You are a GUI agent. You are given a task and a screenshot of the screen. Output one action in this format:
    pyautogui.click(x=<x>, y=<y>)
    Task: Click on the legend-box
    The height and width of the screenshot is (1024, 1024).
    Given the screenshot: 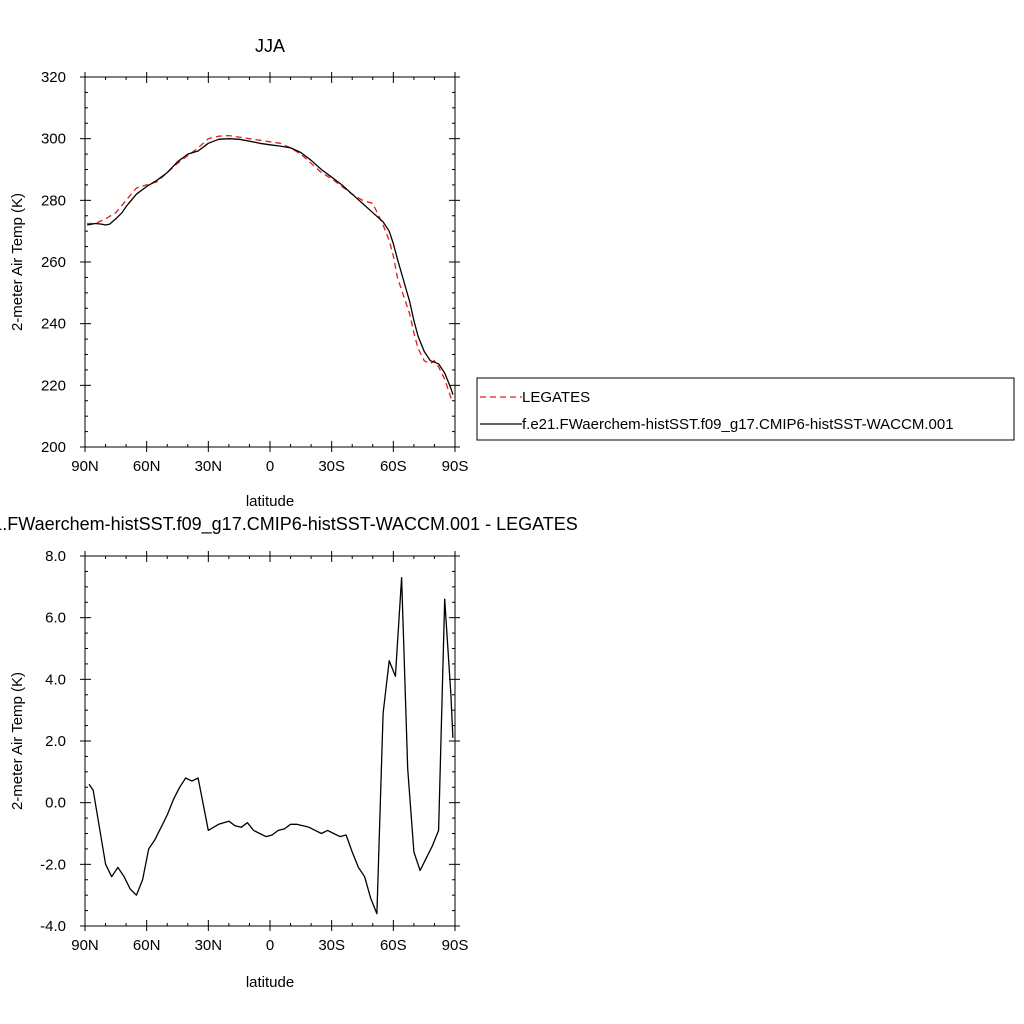 What is the action you would take?
    pyautogui.click(x=745, y=409)
    